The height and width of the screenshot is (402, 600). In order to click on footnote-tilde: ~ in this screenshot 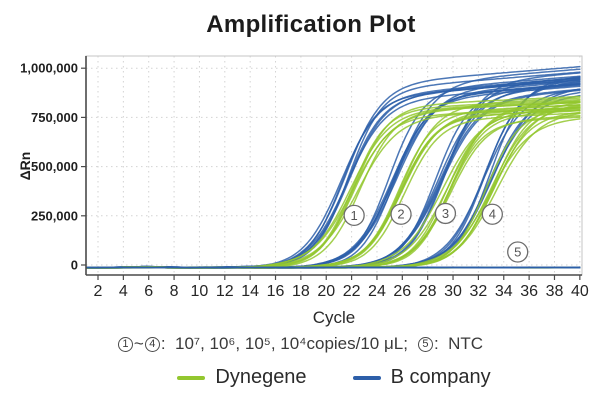, I will do `click(138, 343)`.